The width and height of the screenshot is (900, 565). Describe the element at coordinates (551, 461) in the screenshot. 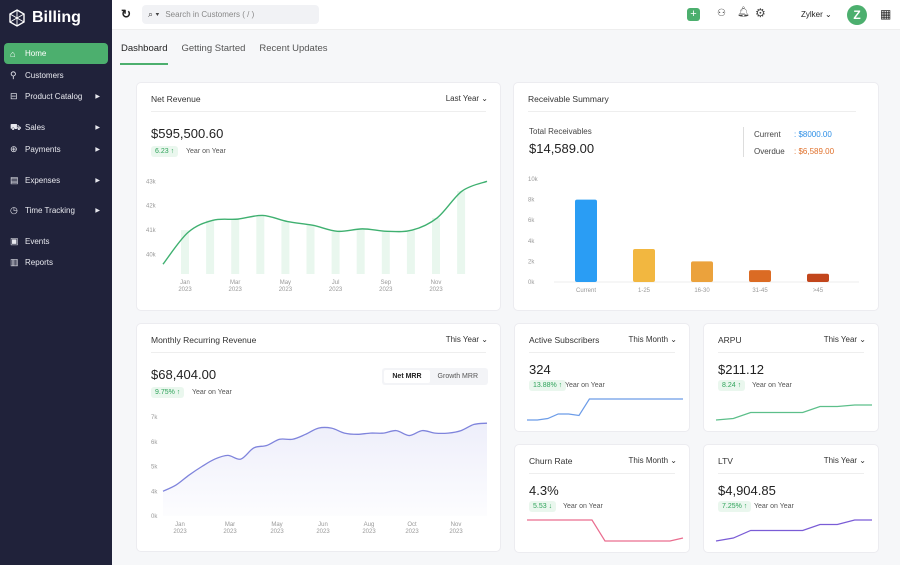

I see `card-title: Churn Rate` at that location.